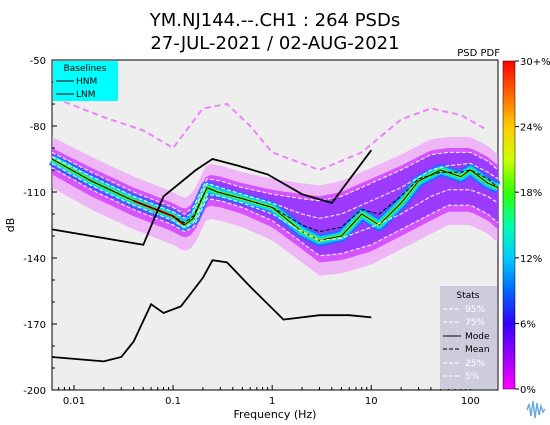 This screenshot has height=425, width=550. Describe the element at coordinates (275, 414) in the screenshot. I see `x-axis-label: Frequency (Hz)` at that location.